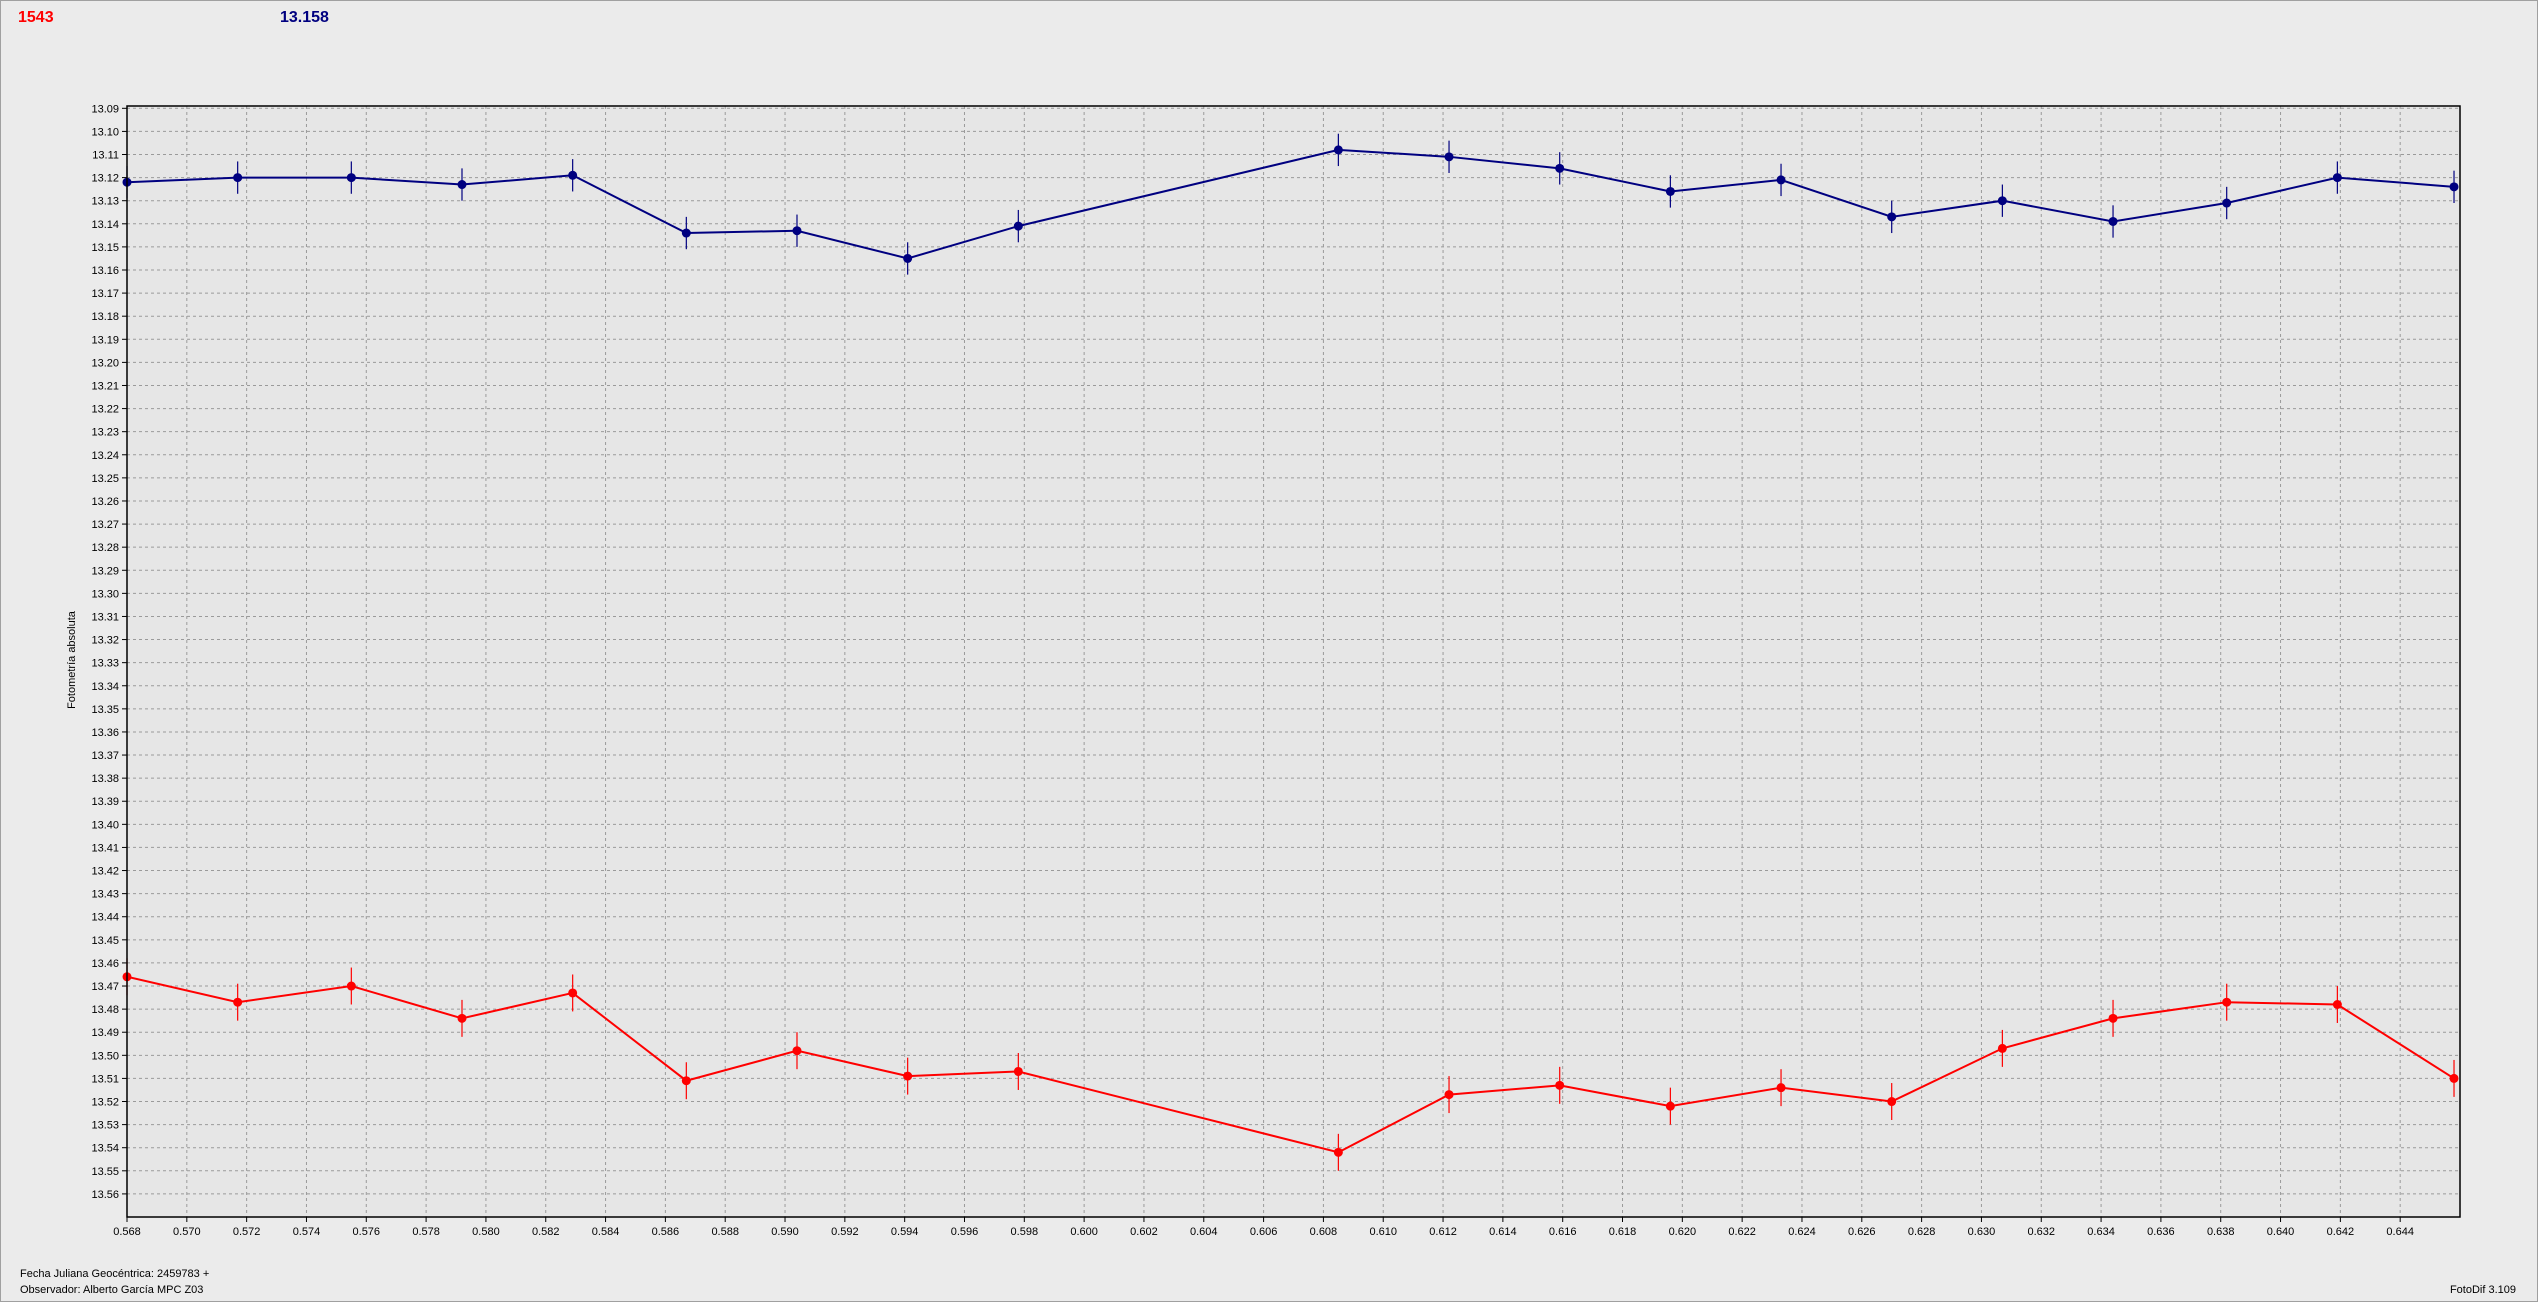 The height and width of the screenshot is (1302, 2538). What do you see at coordinates (304, 17) in the screenshot?
I see `header-right-value: 13.158` at bounding box center [304, 17].